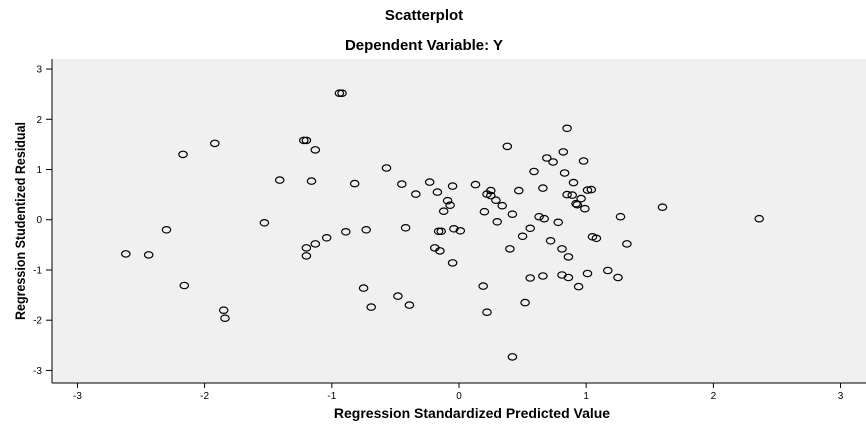  What do you see at coordinates (459, 396) in the screenshot?
I see `x-tick-label: 0` at bounding box center [459, 396].